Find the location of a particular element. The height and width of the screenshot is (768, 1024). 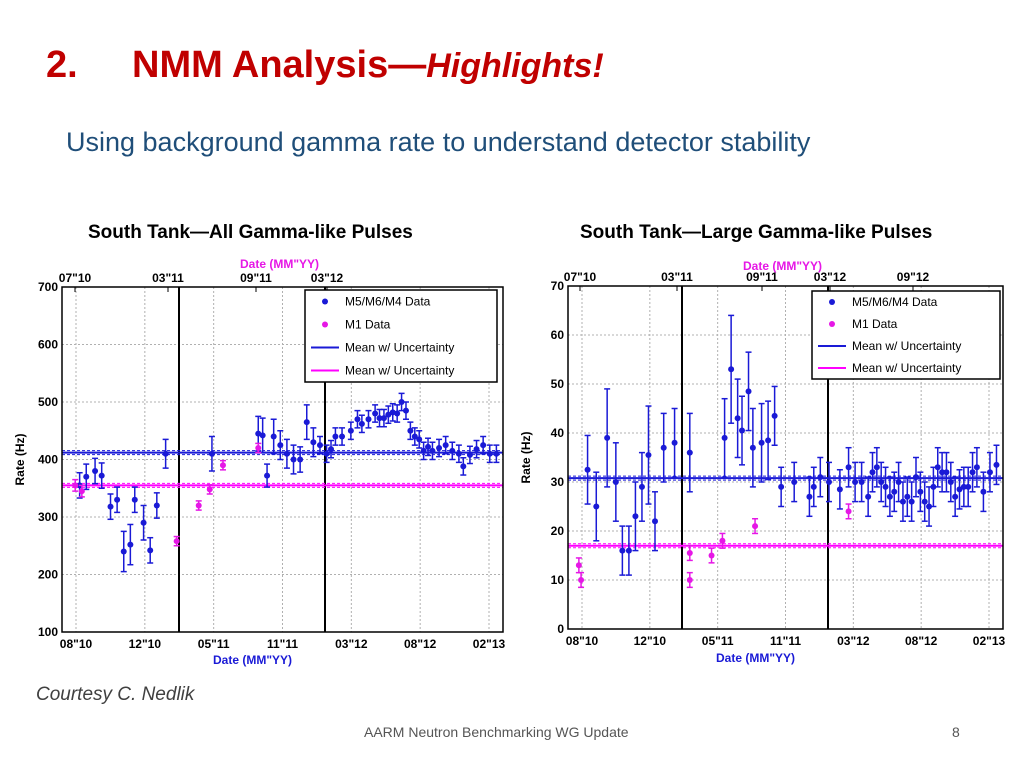

top-tick-label: 09"12 is located at coordinates (913, 277).